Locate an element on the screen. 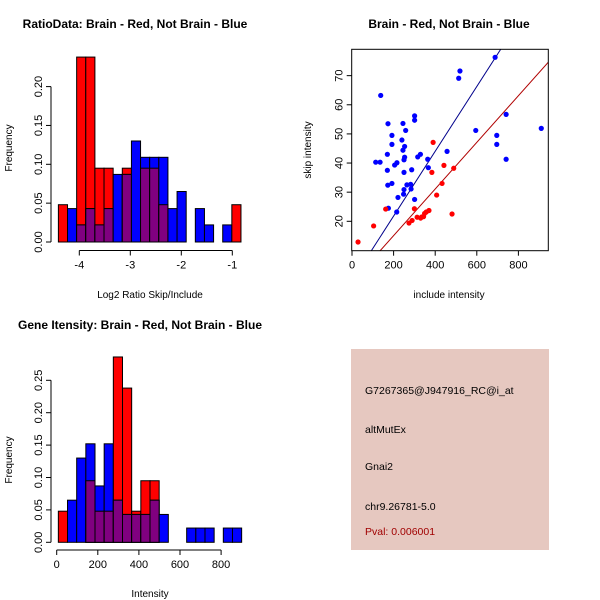 The image size is (600, 600). y-tick-label: 0.05 is located at coordinates (39, 202).